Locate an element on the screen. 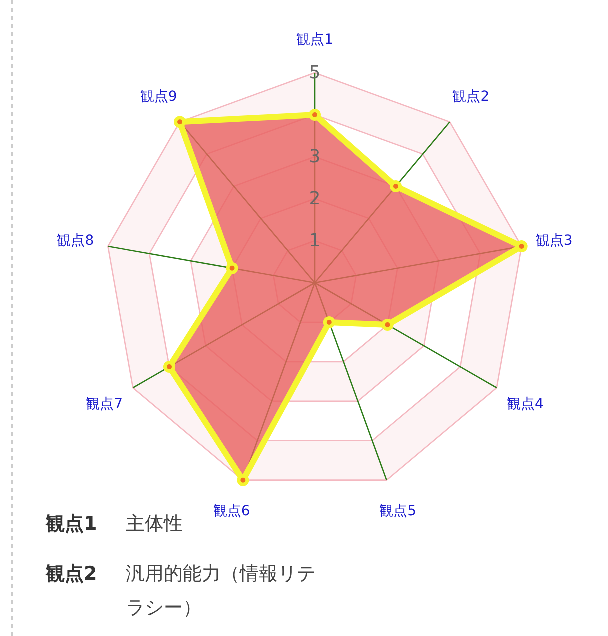  y-tick-label: 2 is located at coordinates (315, 199).